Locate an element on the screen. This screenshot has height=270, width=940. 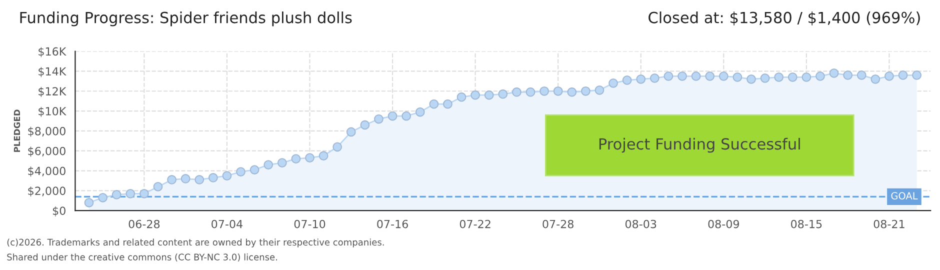
ref-line-label: GOAL is located at coordinates (904, 196).